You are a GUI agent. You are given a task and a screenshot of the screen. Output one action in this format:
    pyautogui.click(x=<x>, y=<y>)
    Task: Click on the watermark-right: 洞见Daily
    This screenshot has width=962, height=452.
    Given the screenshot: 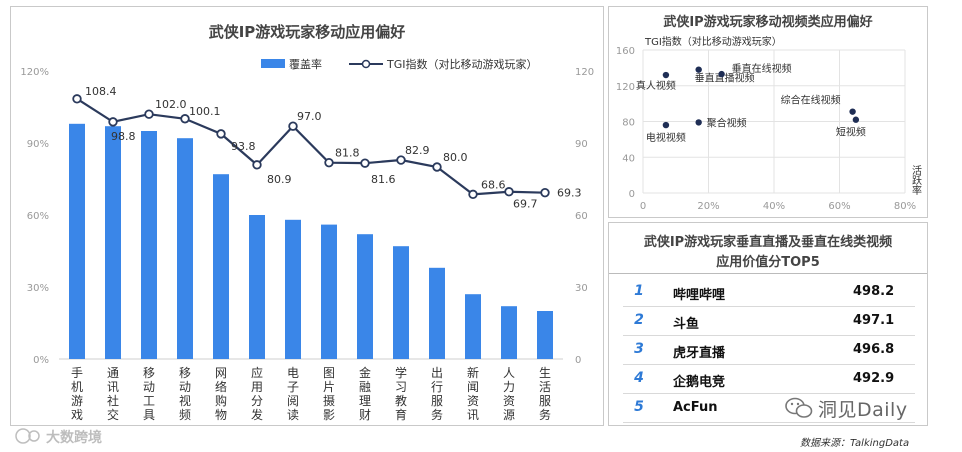 What is the action you would take?
    pyautogui.click(x=864, y=408)
    